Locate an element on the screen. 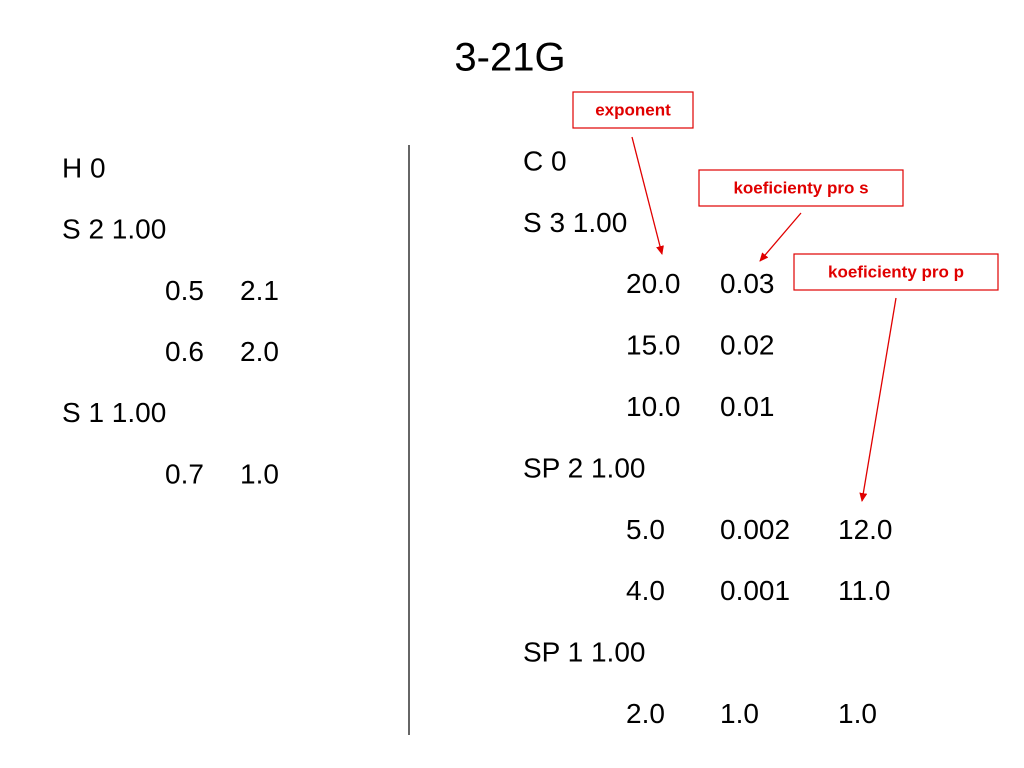 The height and width of the screenshot is (768, 1024). cell: 2.1 is located at coordinates (259, 290).